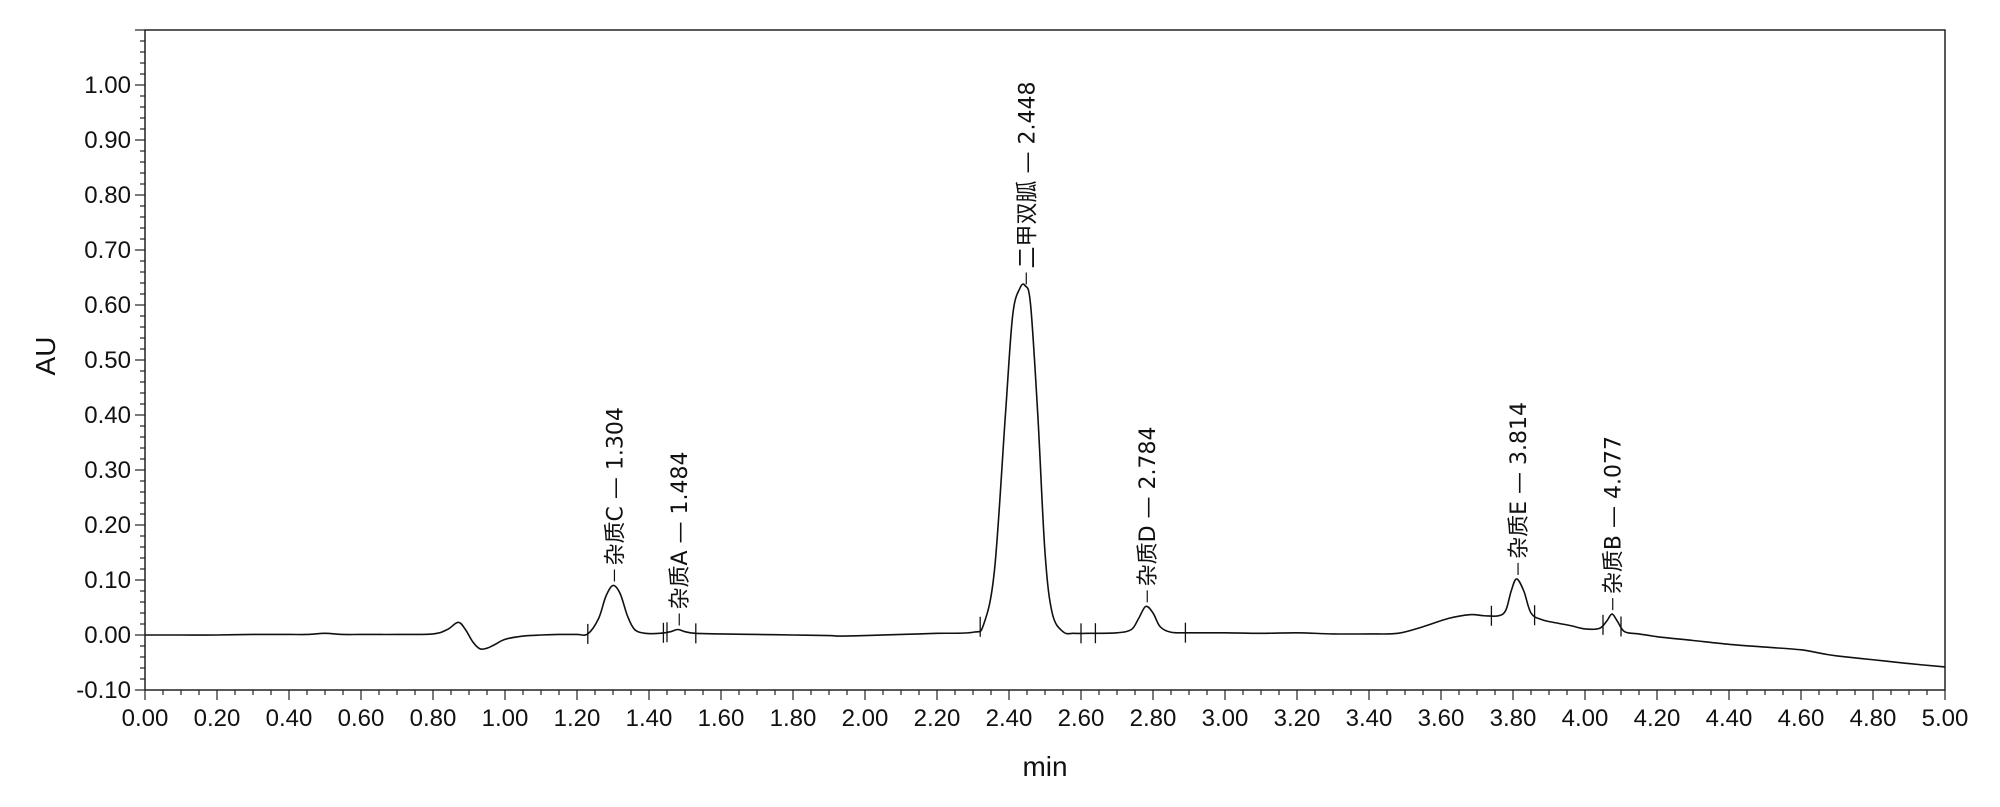 The width and height of the screenshot is (2000, 807). Describe the element at coordinates (1801, 718) in the screenshot. I see `x-tick-label: 4.60` at that location.